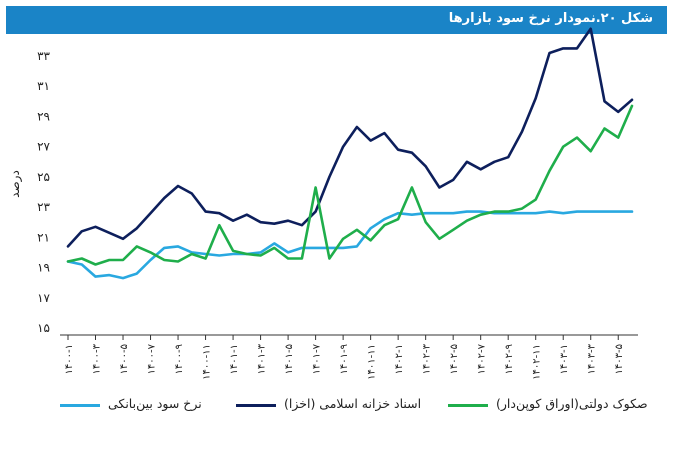 This screenshot has width=673, height=451. Describe the element at coordinates (43, 237) in the screenshot. I see `y-tick-label: ۲۱` at that location.